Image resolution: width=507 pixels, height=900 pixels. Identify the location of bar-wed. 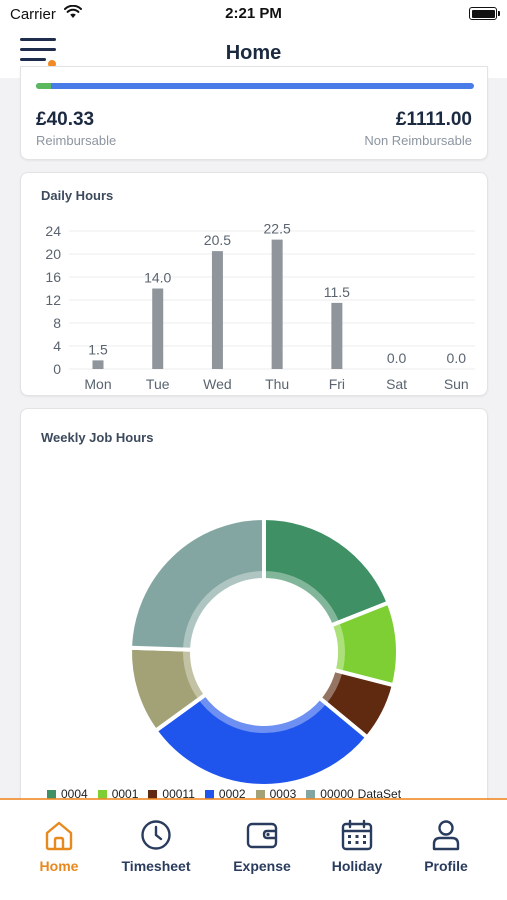
(217, 310).